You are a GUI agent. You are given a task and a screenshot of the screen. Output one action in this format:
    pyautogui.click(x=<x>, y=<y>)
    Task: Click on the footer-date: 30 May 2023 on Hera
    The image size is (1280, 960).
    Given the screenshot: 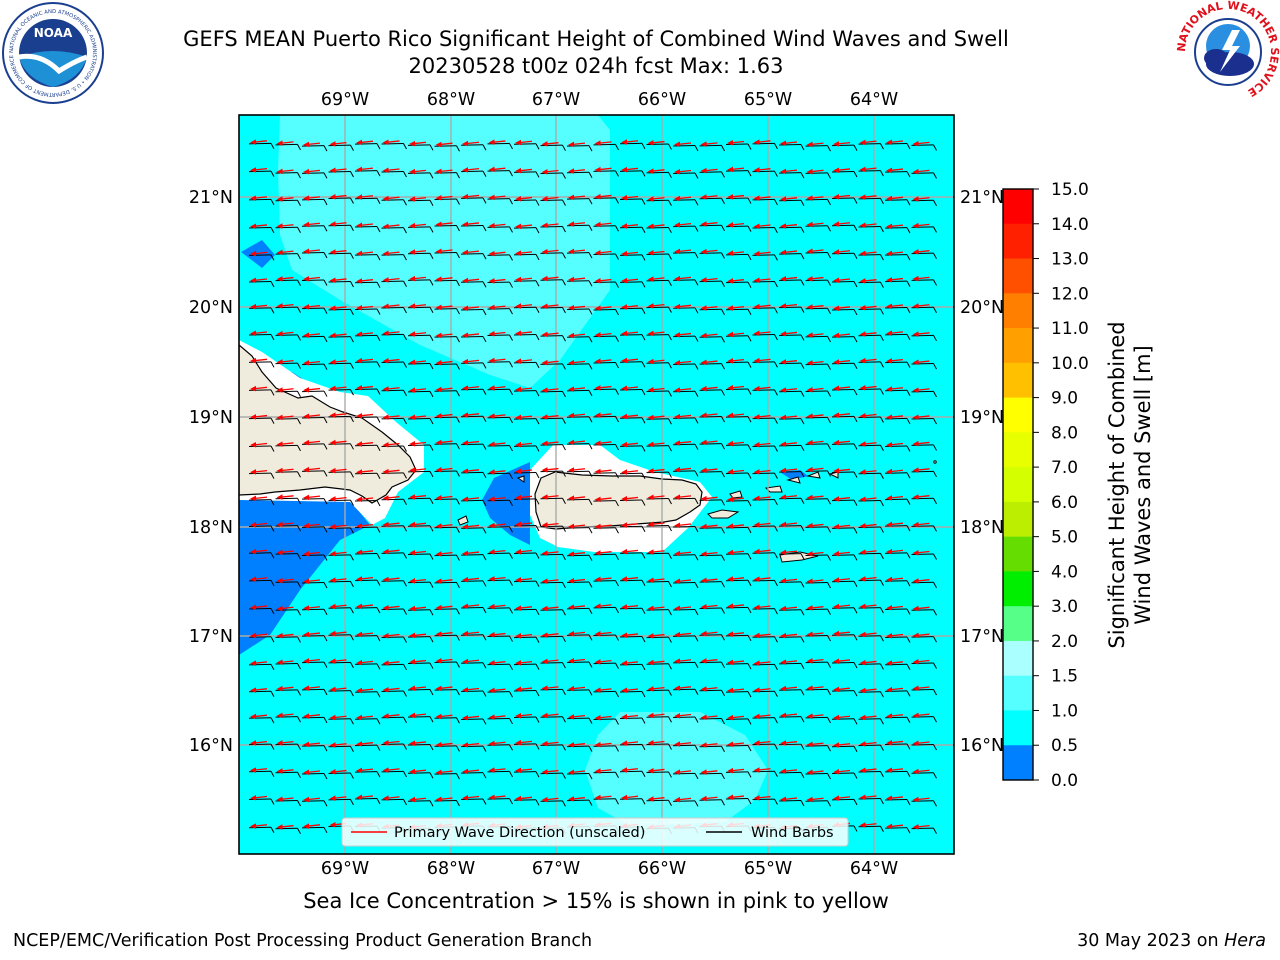 What is the action you would take?
    pyautogui.click(x=1171, y=941)
    